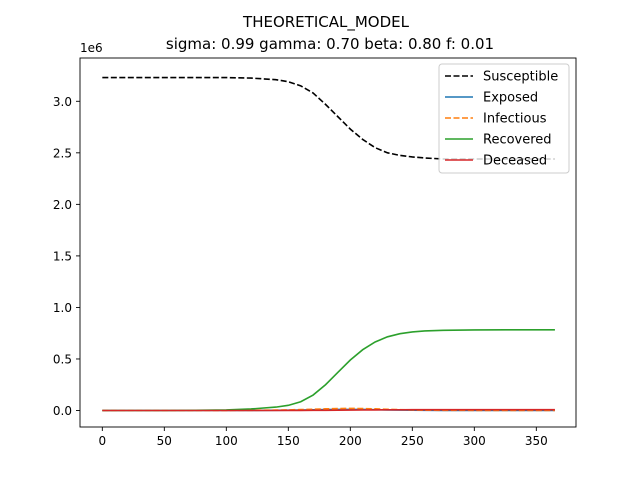  Describe the element at coordinates (515, 119) in the screenshot. I see `legend-label-infectious: Infectious` at that location.